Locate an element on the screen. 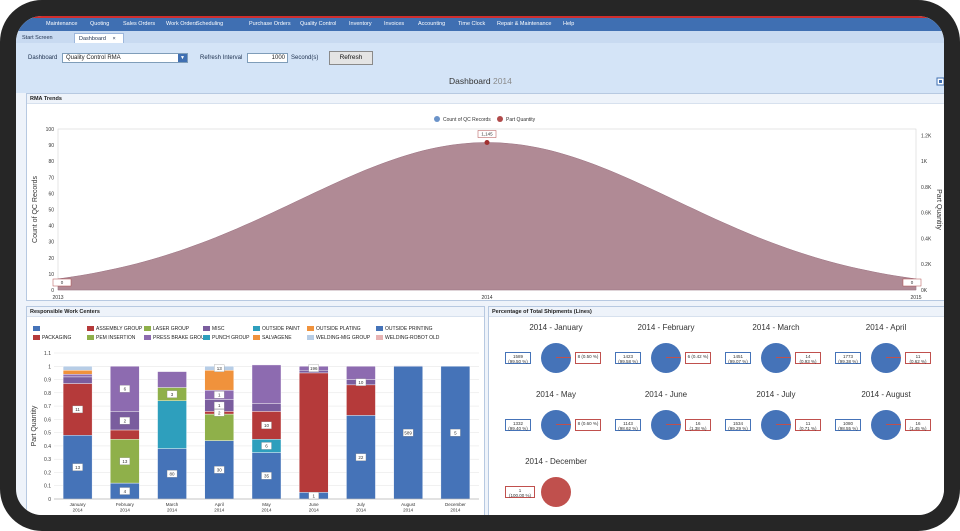 The width and height of the screenshot is (960, 531). bar-label: 30 is located at coordinates (219, 470).